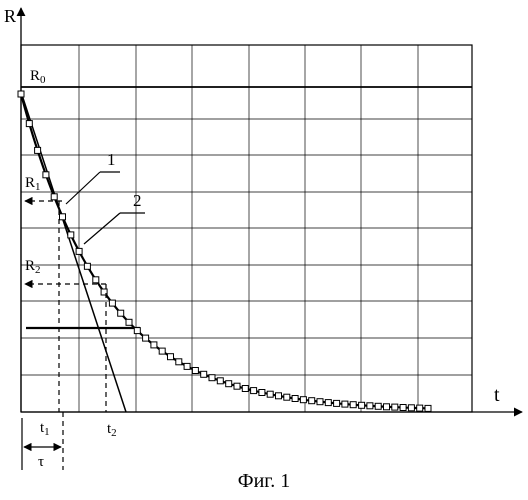  Describe the element at coordinates (137, 200) in the screenshot. I see `label-2: 2` at that location.